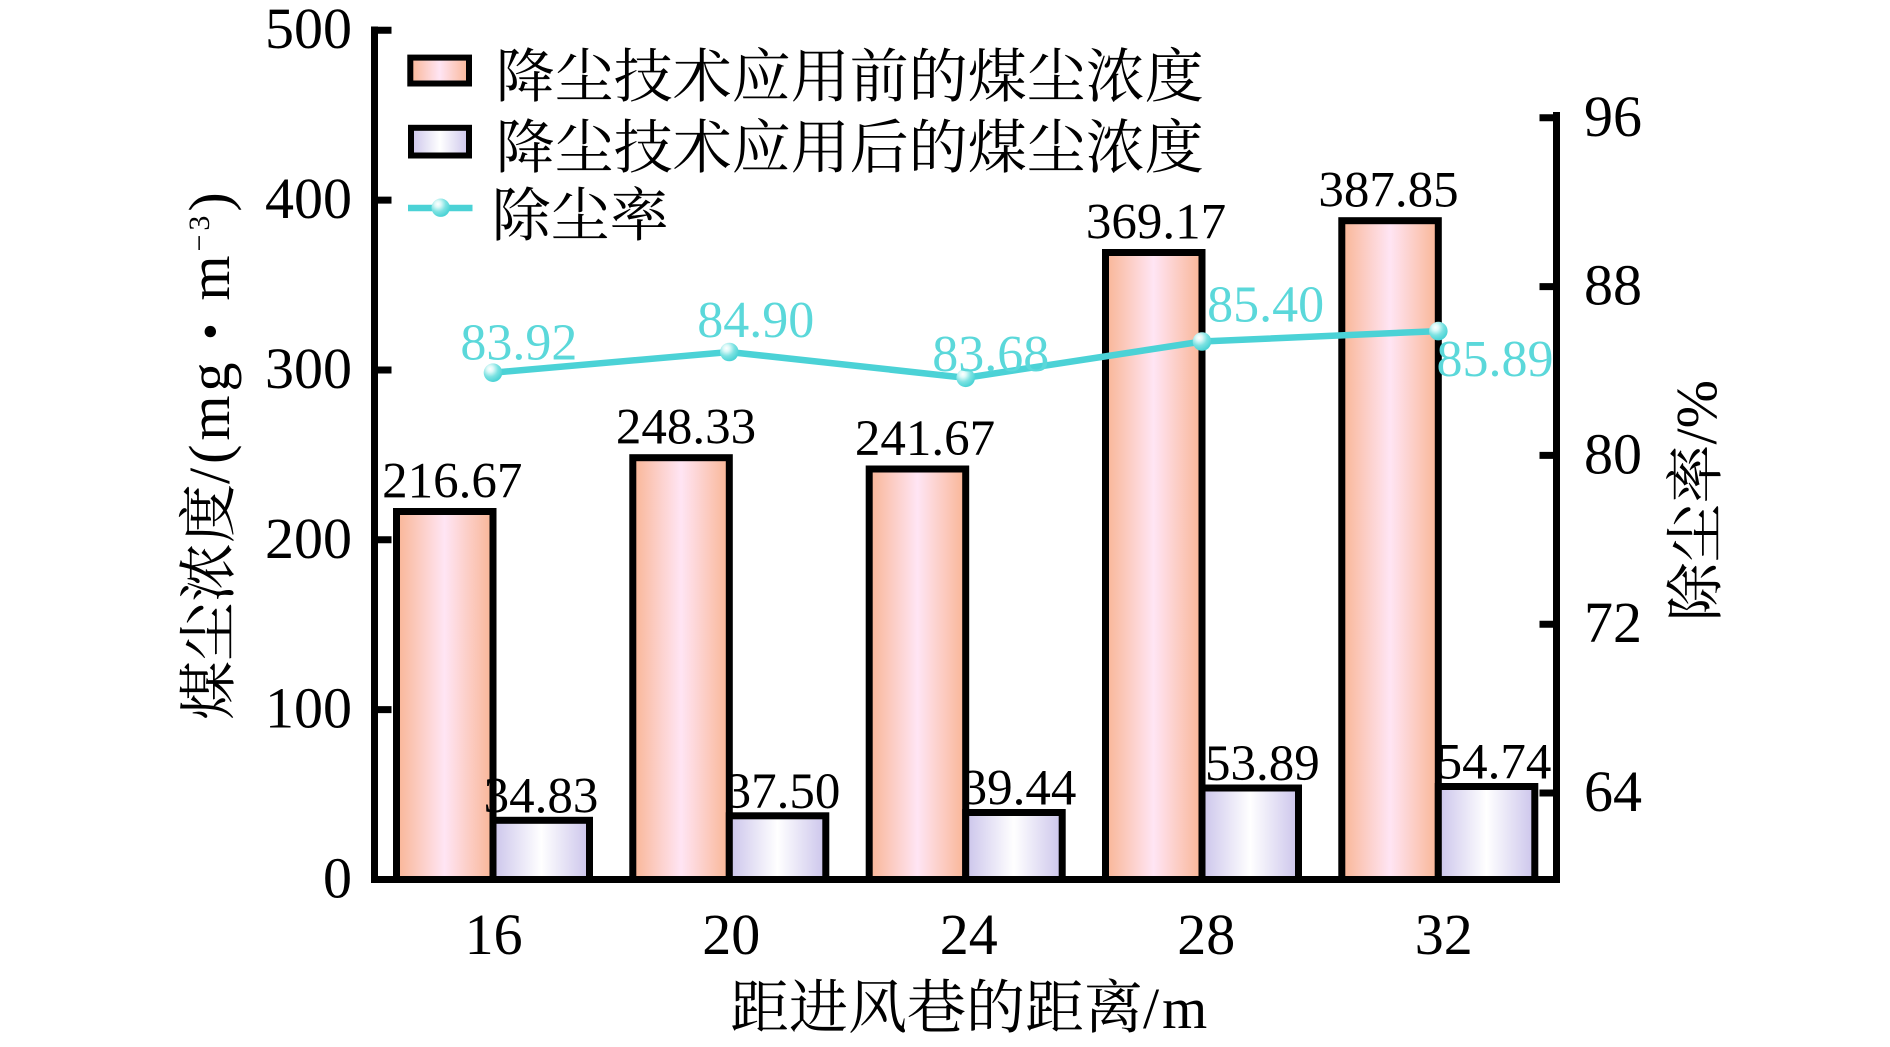 The image size is (1890, 1047). I want to click on svg-text: 85.89, so click(1495, 359).